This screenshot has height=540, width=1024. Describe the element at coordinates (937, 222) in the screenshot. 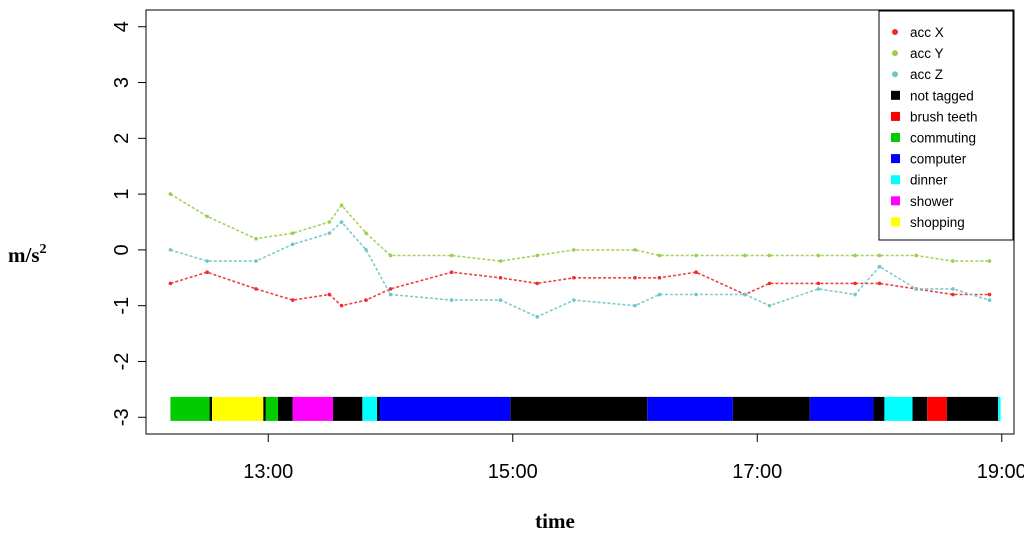

I see `legend-label: shopping` at that location.